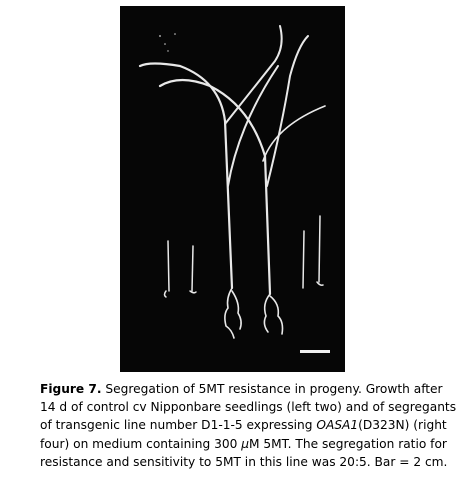 The height and width of the screenshot is (491, 464). What do you see at coordinates (71, 389) in the screenshot?
I see `figure-label: Figure 7.` at bounding box center [71, 389].